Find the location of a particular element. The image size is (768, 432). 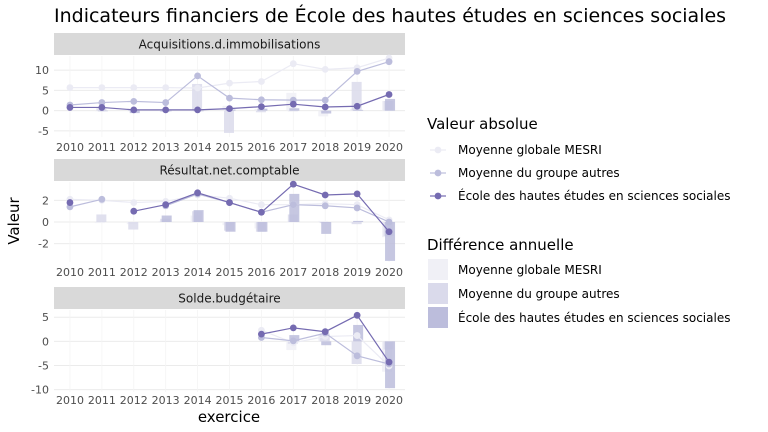

x-tick-label: 2019 is located at coordinates (357, 147).